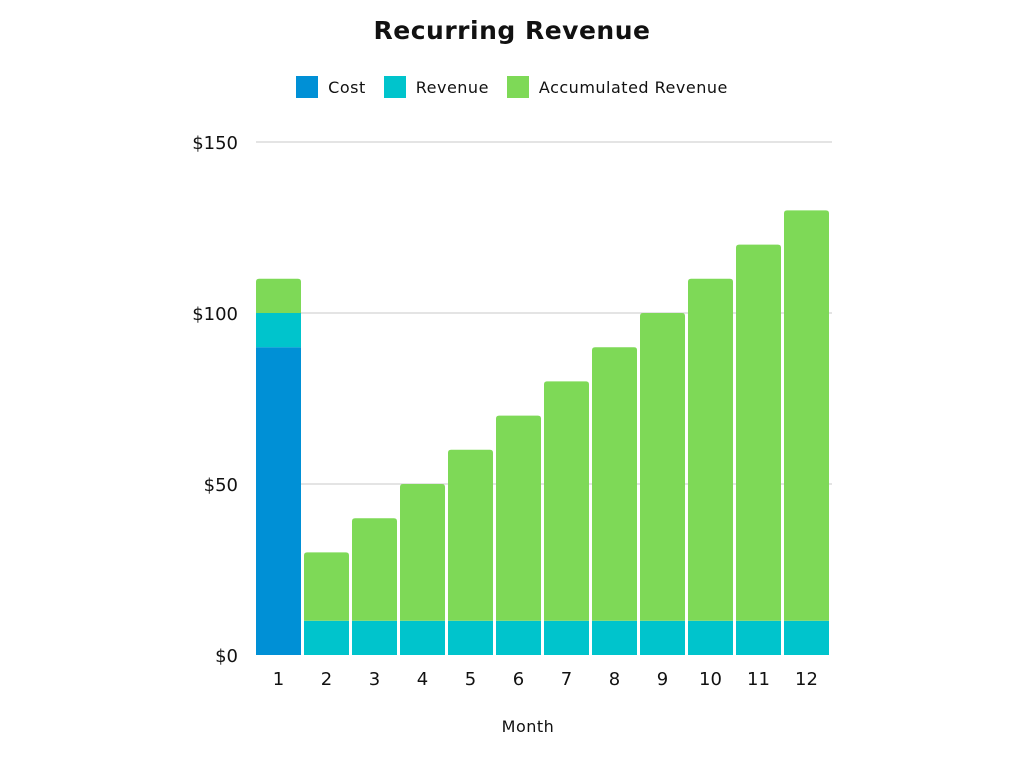 The image size is (1024, 768). What do you see at coordinates (347, 87) in the screenshot?
I see `legend-label: Cost` at bounding box center [347, 87].